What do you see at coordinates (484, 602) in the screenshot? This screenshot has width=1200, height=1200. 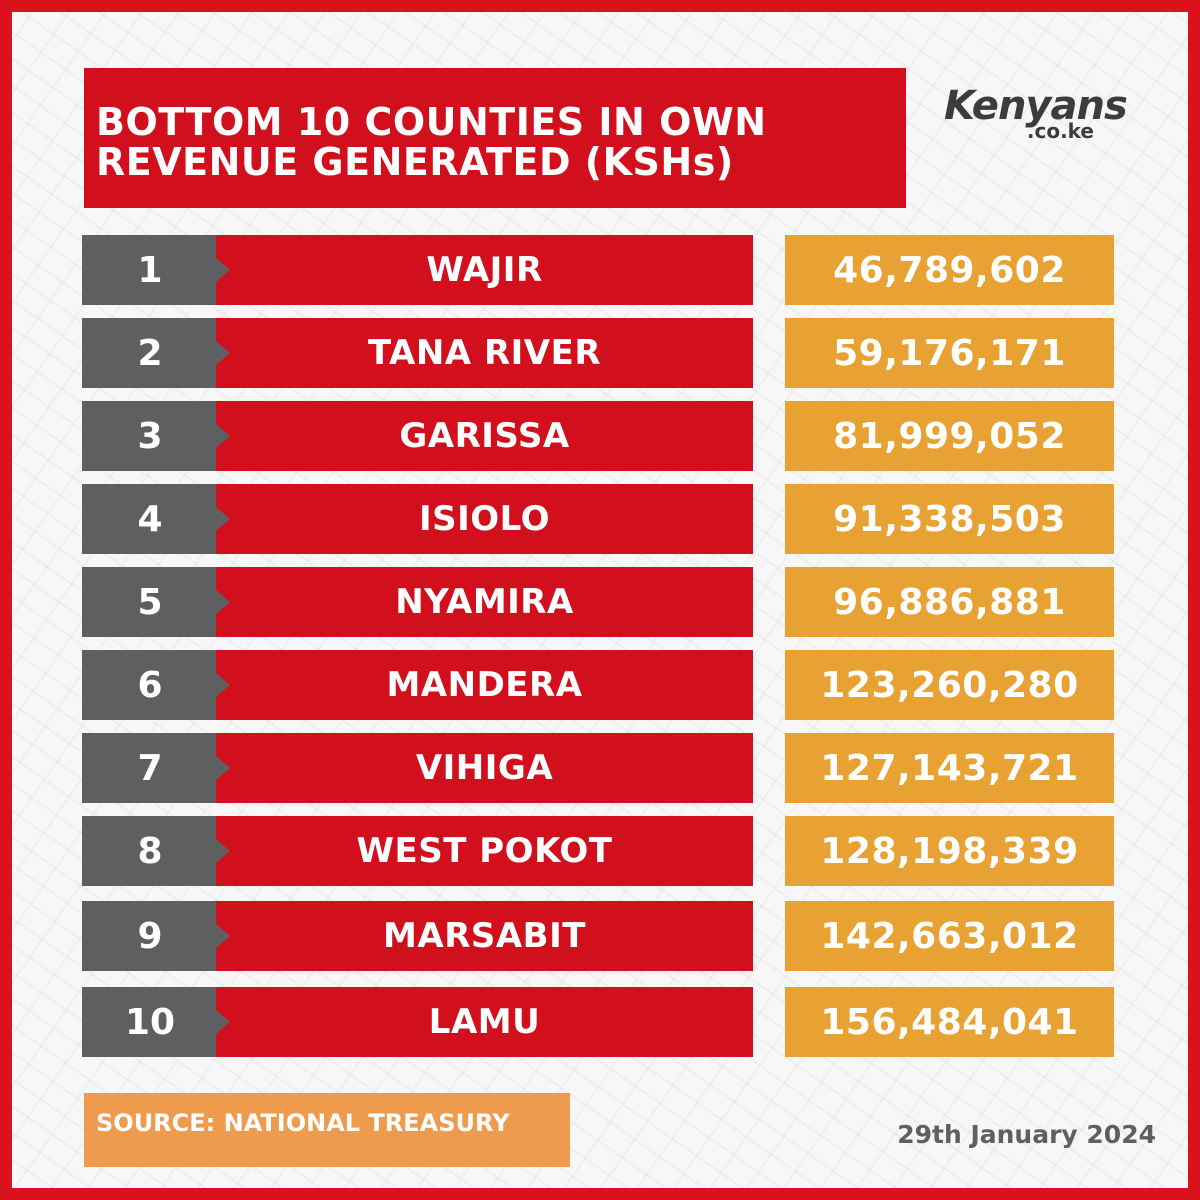 I see `county-cell: NYAMIRA` at bounding box center [484, 602].